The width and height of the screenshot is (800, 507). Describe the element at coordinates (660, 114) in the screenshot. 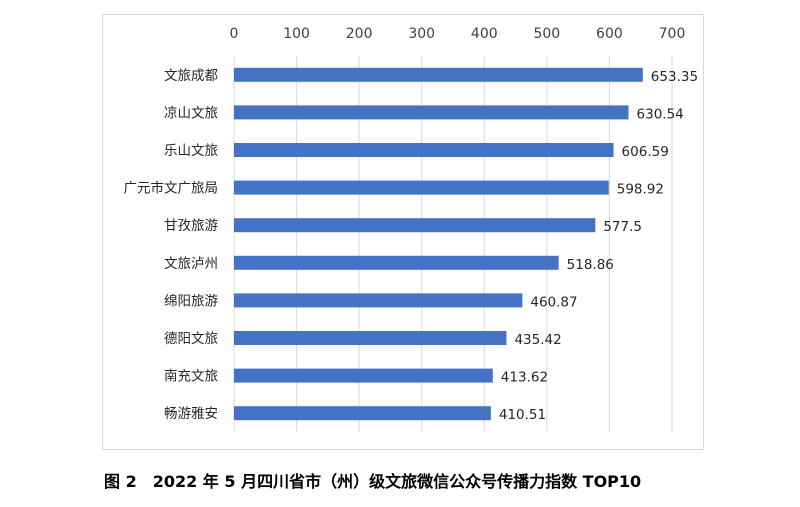

I see `data-label: 630.54` at that location.